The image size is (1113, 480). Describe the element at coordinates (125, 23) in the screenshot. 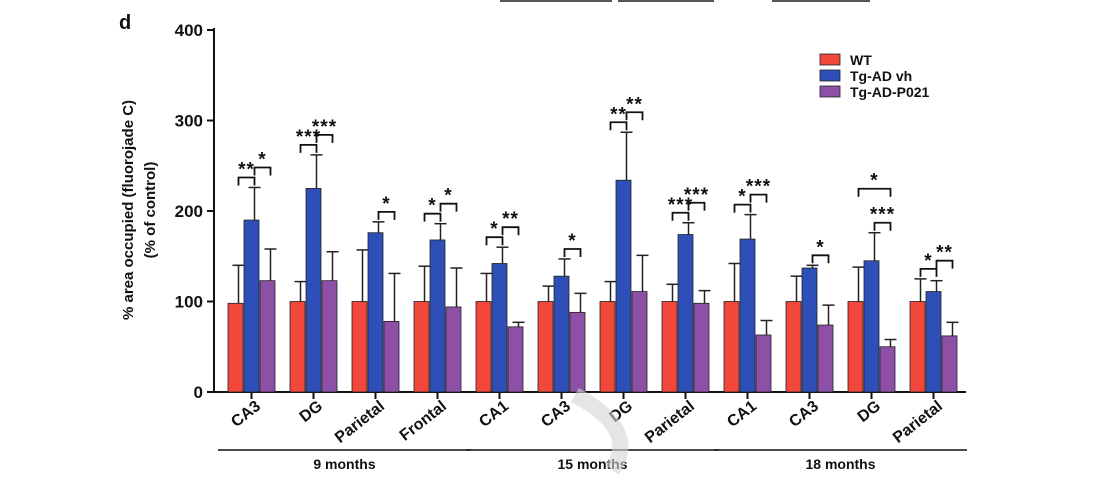

I see `panel-letter: d` at that location.